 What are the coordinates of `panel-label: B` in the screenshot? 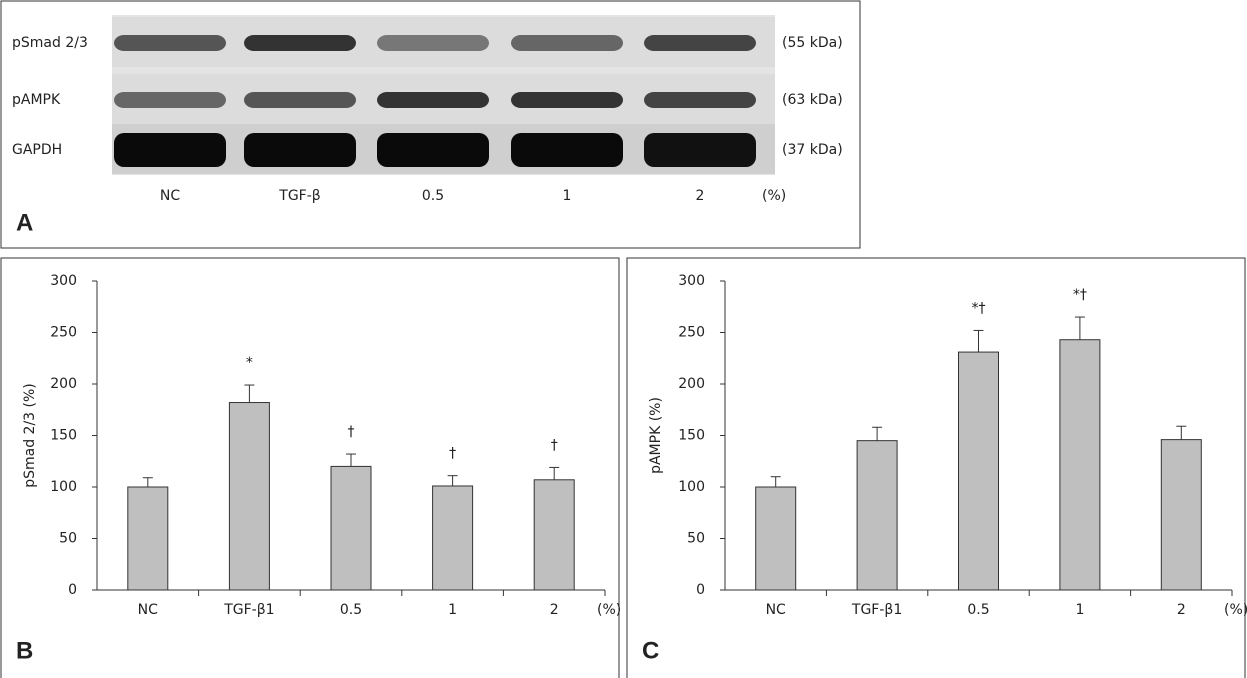 It's located at (24, 650).